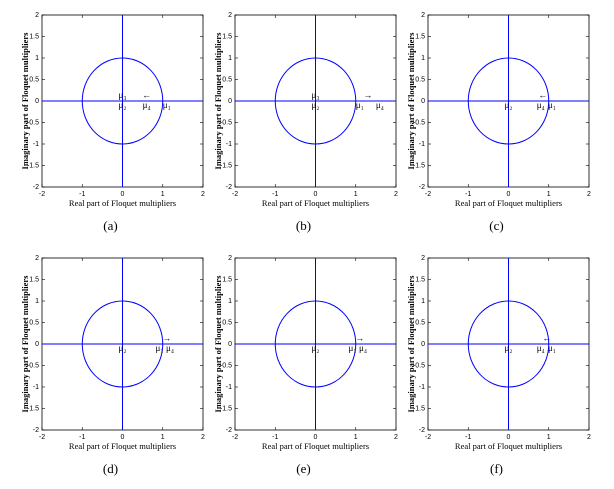  What do you see at coordinates (303, 468) in the screenshot?
I see `caption: (e)` at bounding box center [303, 468].